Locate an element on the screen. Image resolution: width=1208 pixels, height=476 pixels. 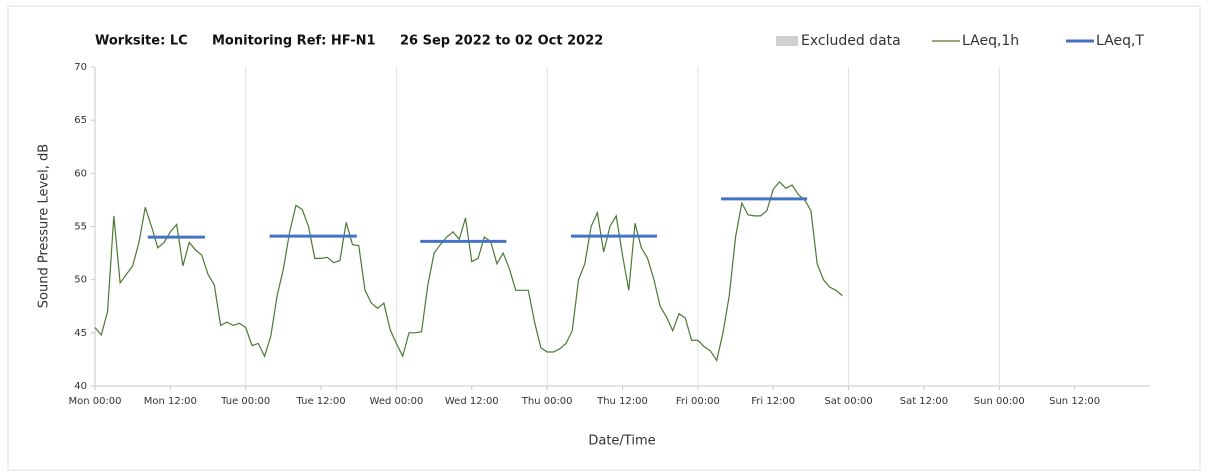
x-tick-label: Sun 12:00 is located at coordinates (1074, 401).